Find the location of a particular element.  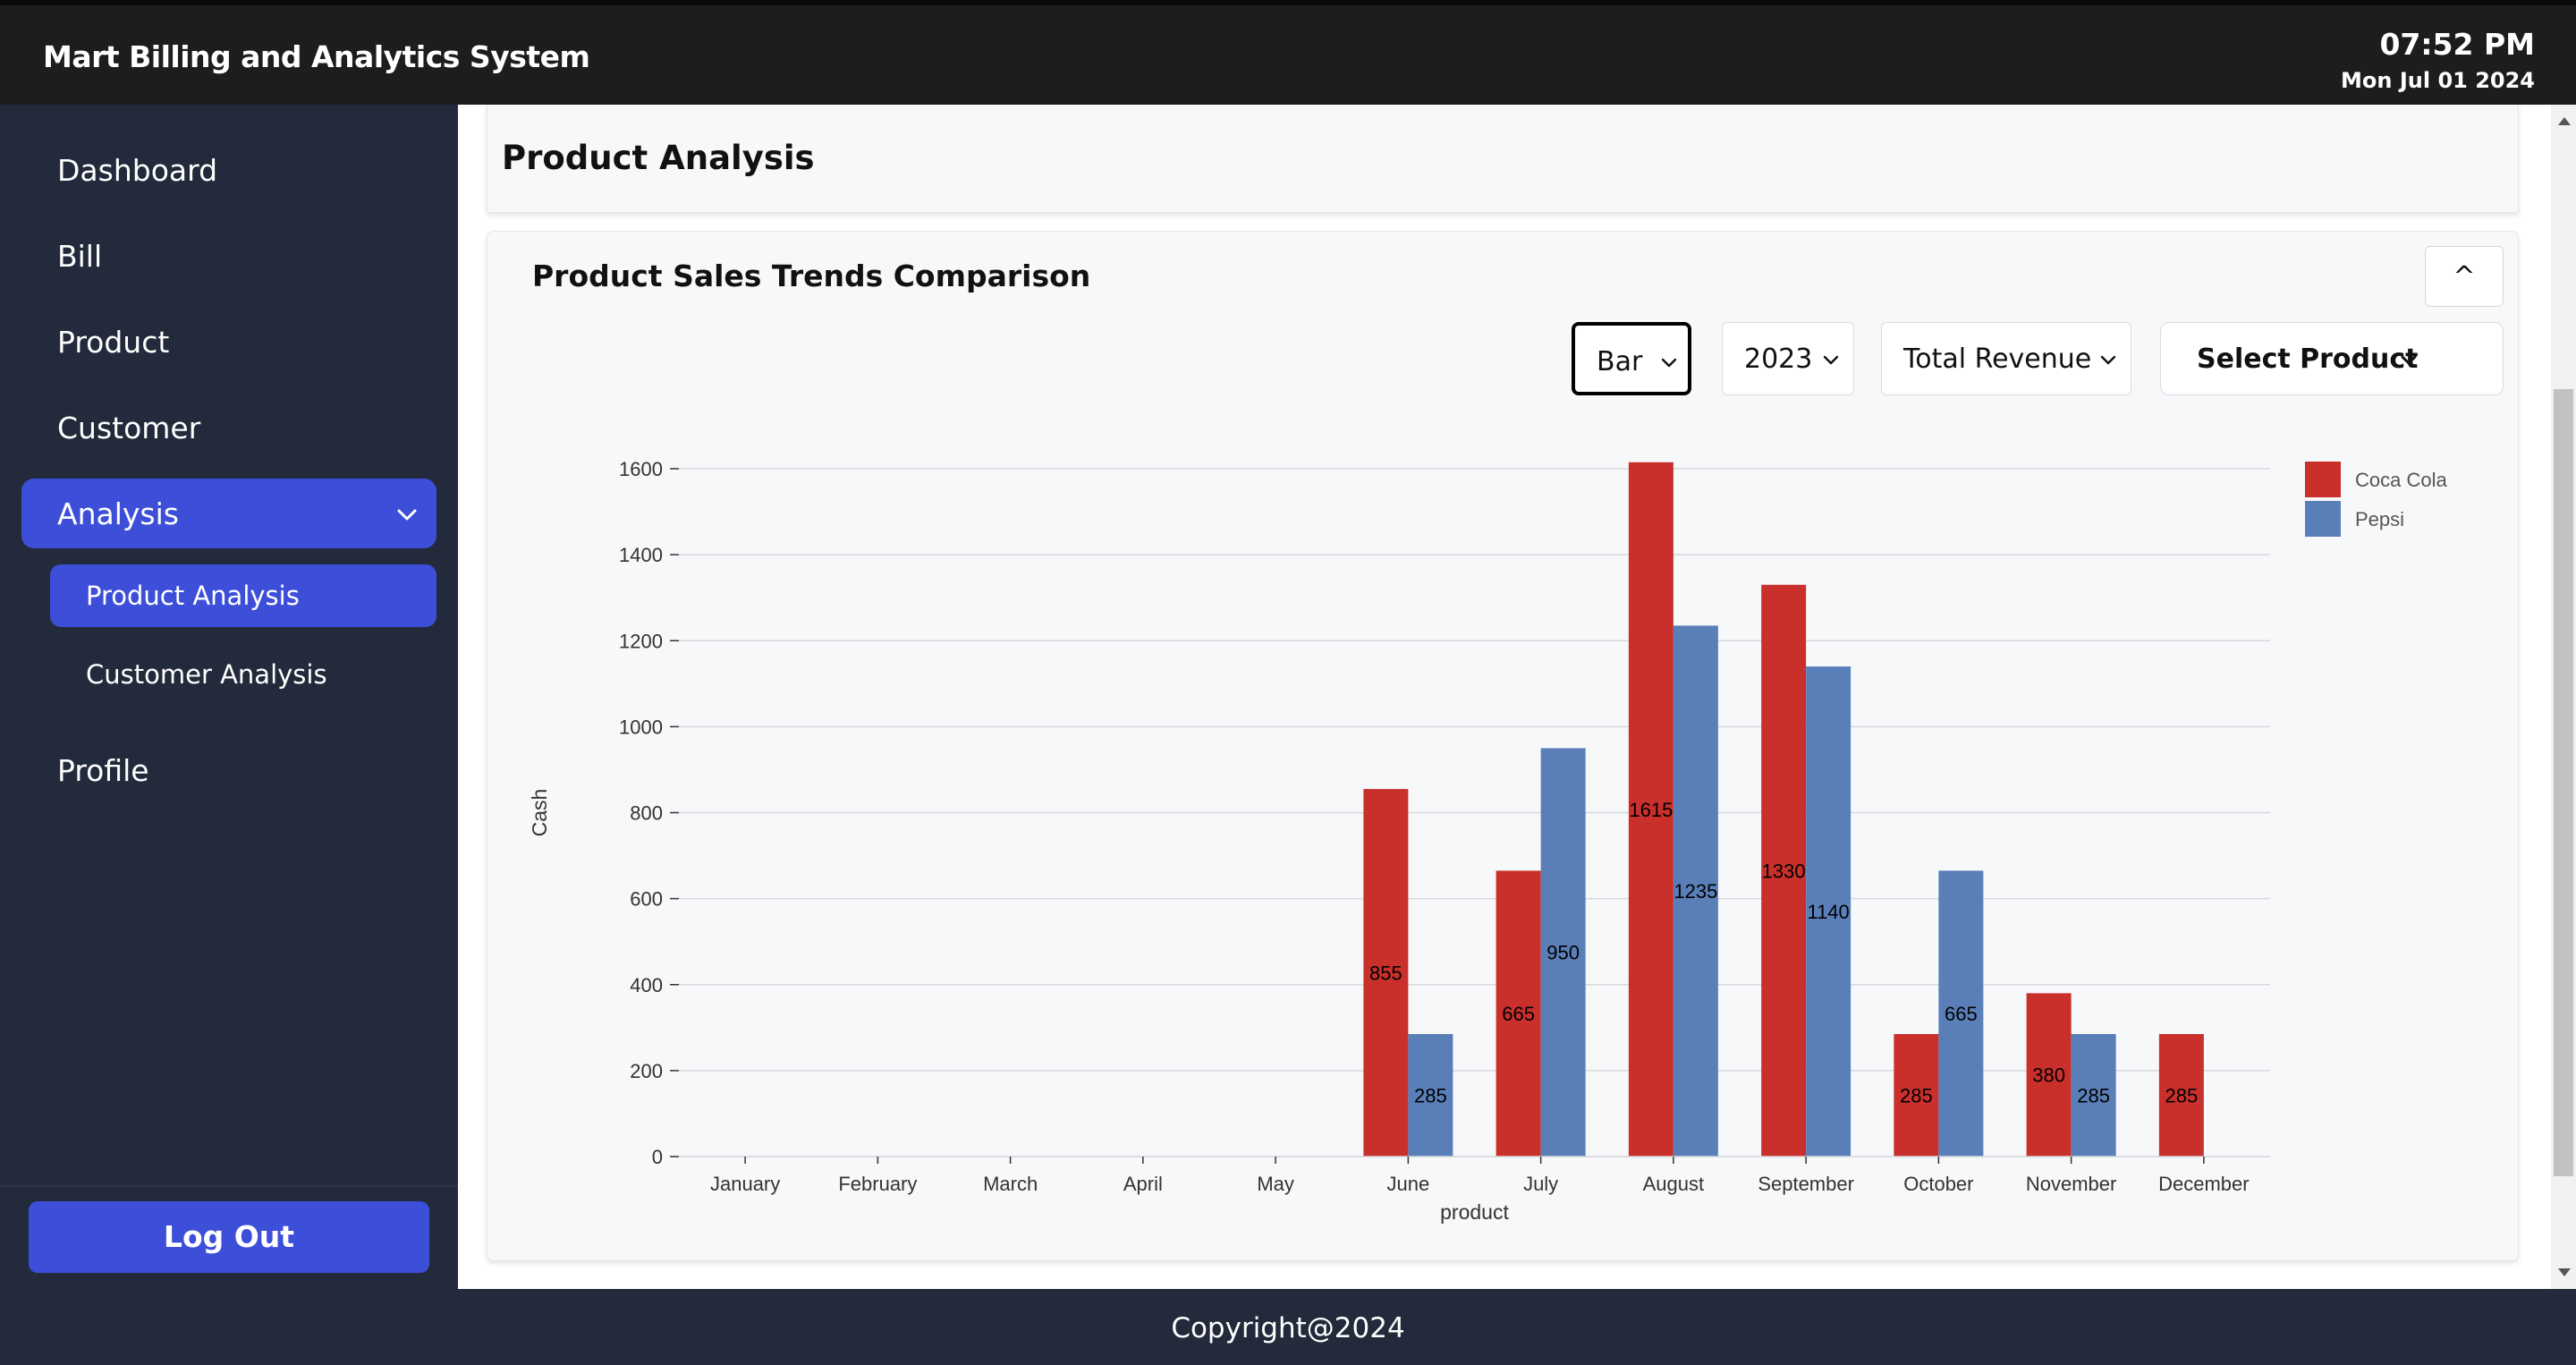

sidebar-subitem-customer-analysis: Customer Analysis is located at coordinates (243, 674).